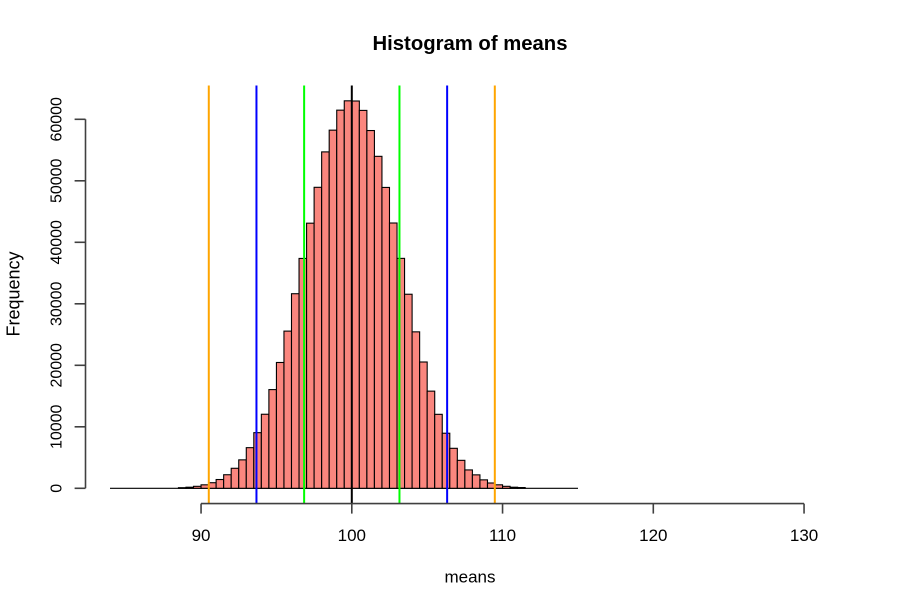  Describe the element at coordinates (56, 242) in the screenshot. I see `svg-text: 40000` at that location.